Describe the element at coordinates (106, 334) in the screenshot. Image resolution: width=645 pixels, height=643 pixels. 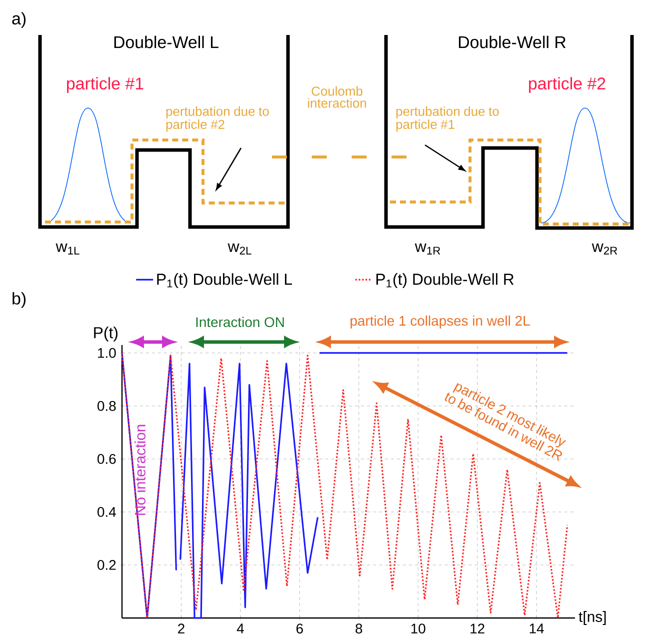
I see `y-axis-title: P(t)` at that location.